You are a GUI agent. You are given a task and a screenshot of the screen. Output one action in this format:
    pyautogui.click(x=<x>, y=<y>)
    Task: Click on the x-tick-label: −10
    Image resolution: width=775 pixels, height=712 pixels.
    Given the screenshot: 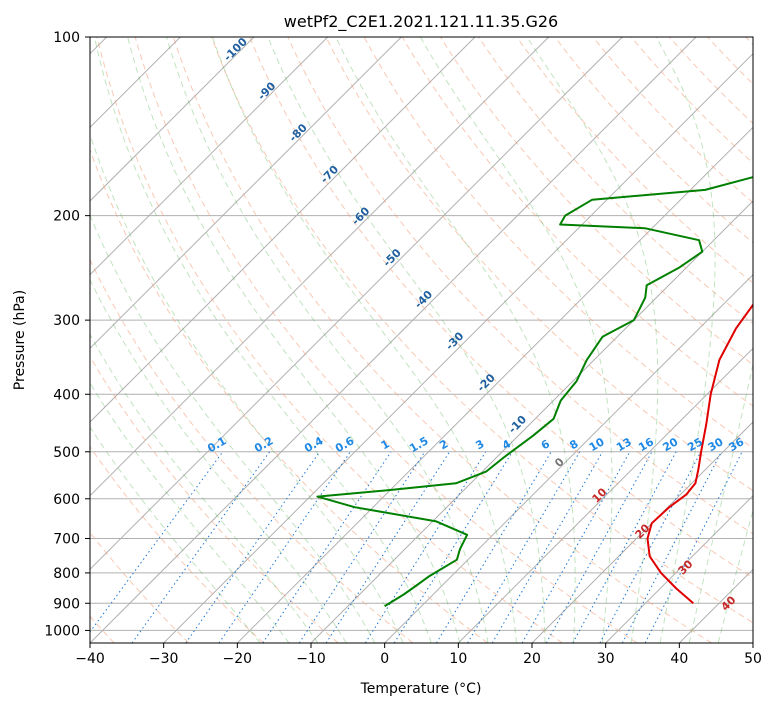 What is the action you would take?
    pyautogui.click(x=311, y=659)
    